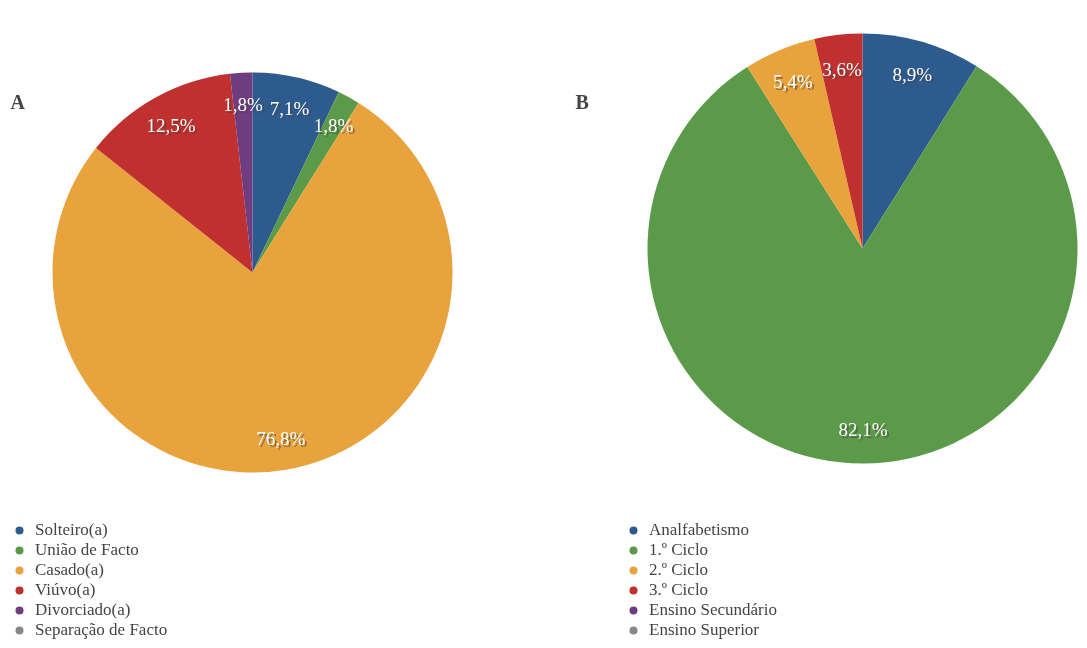 The width and height of the screenshot is (1087, 648). What do you see at coordinates (283, 440) in the screenshot?
I see `data-label: 76,8%` at bounding box center [283, 440].